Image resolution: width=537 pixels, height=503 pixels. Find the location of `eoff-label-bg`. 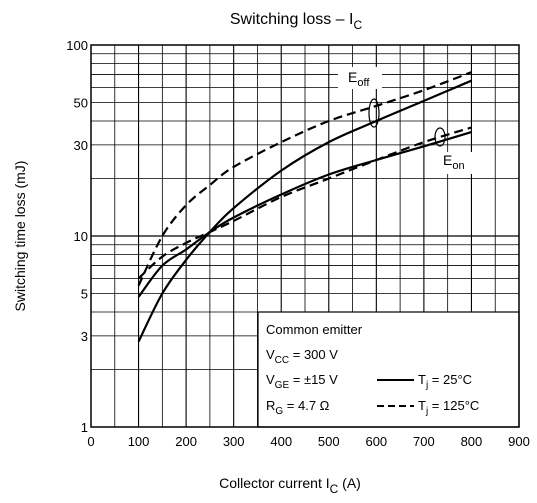

eoff-label-bg is located at coordinates (360, 78).